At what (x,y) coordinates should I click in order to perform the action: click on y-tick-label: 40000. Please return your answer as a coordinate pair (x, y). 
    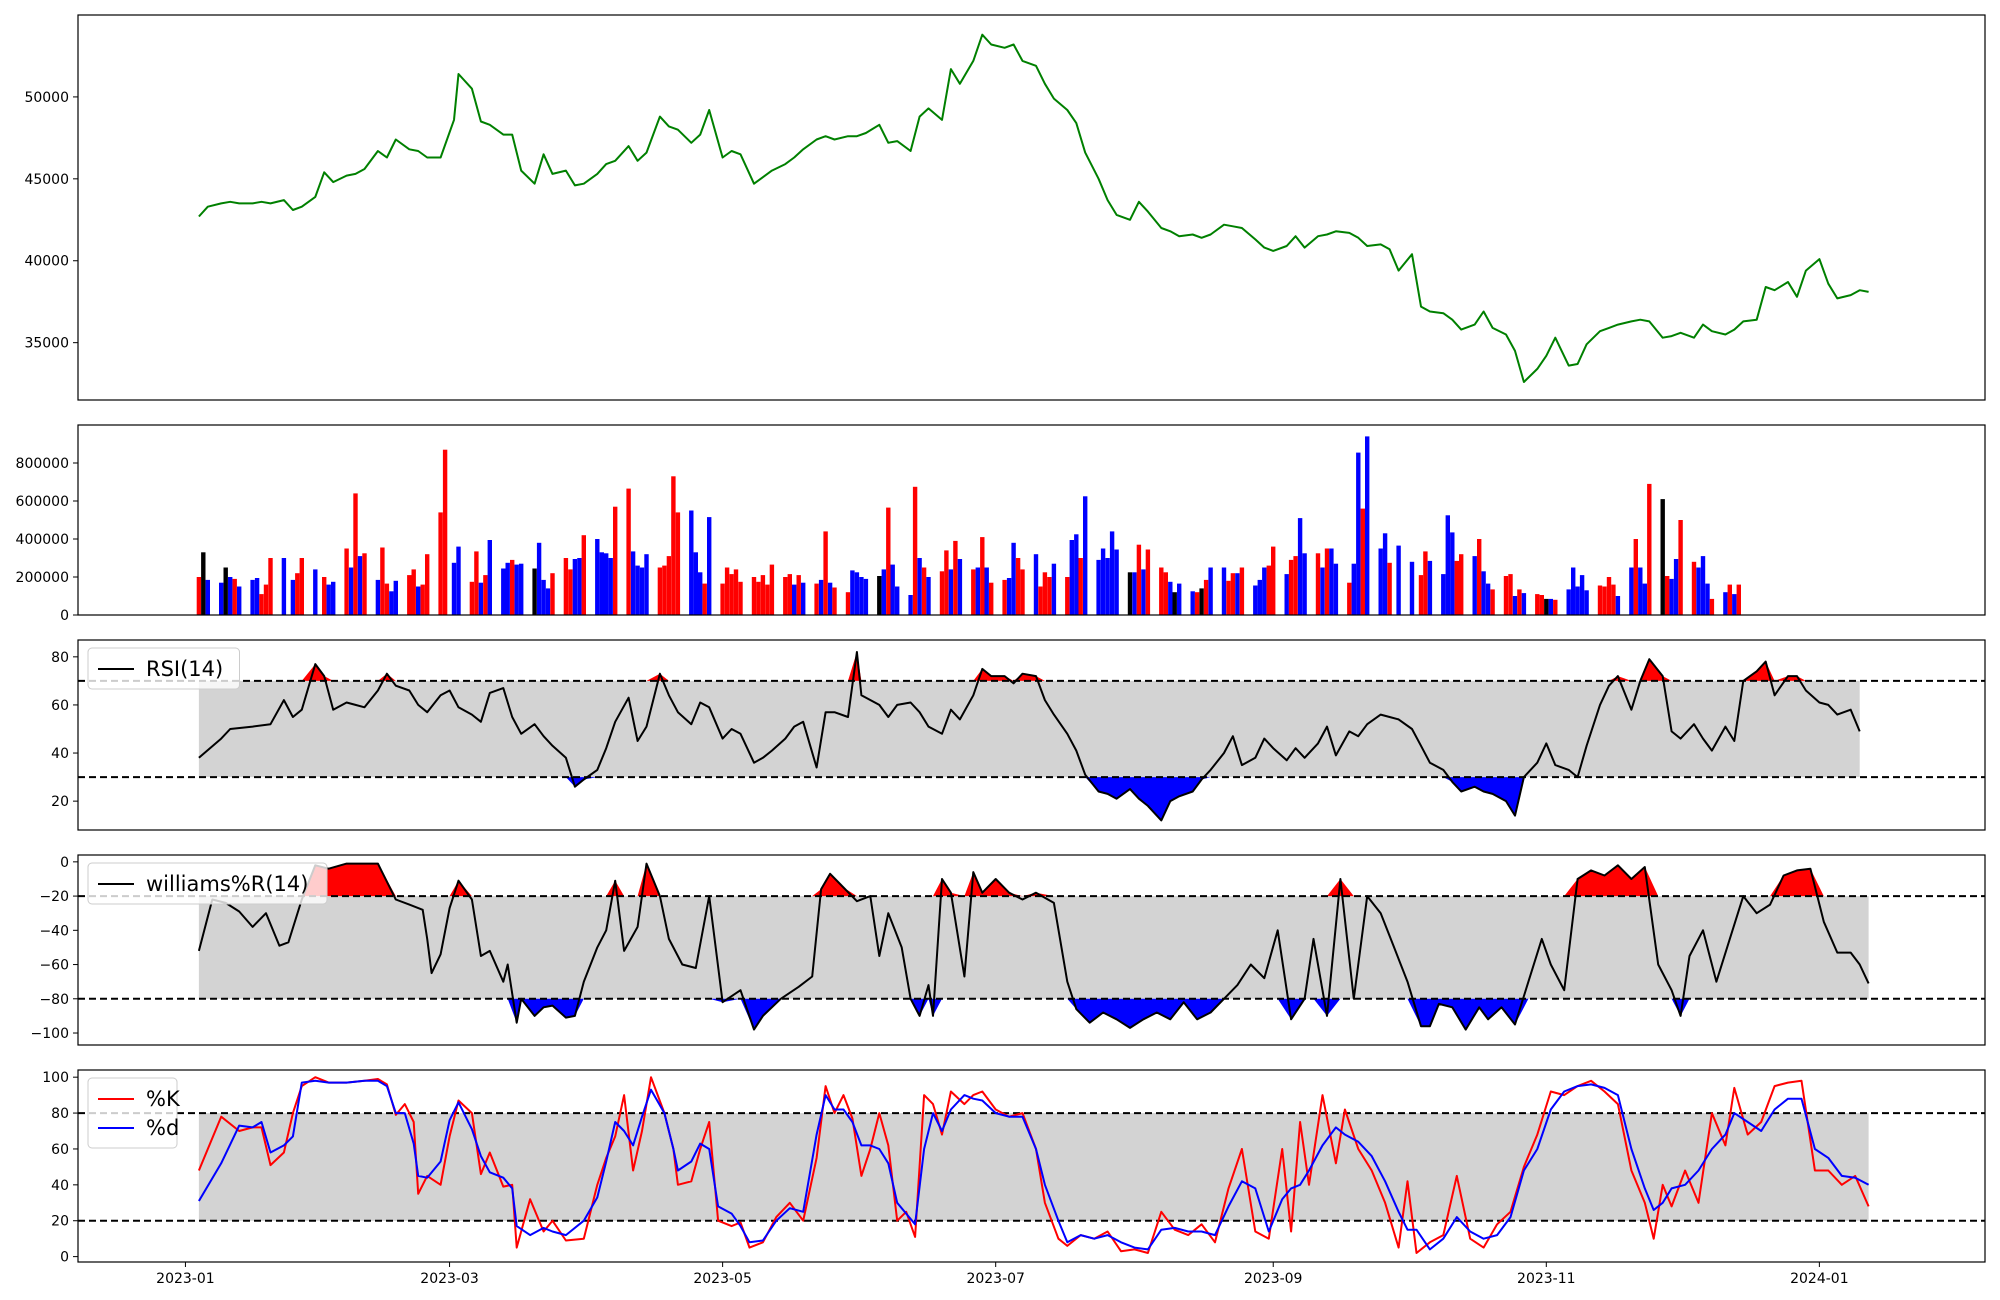
    Looking at the image, I should click on (46, 262).